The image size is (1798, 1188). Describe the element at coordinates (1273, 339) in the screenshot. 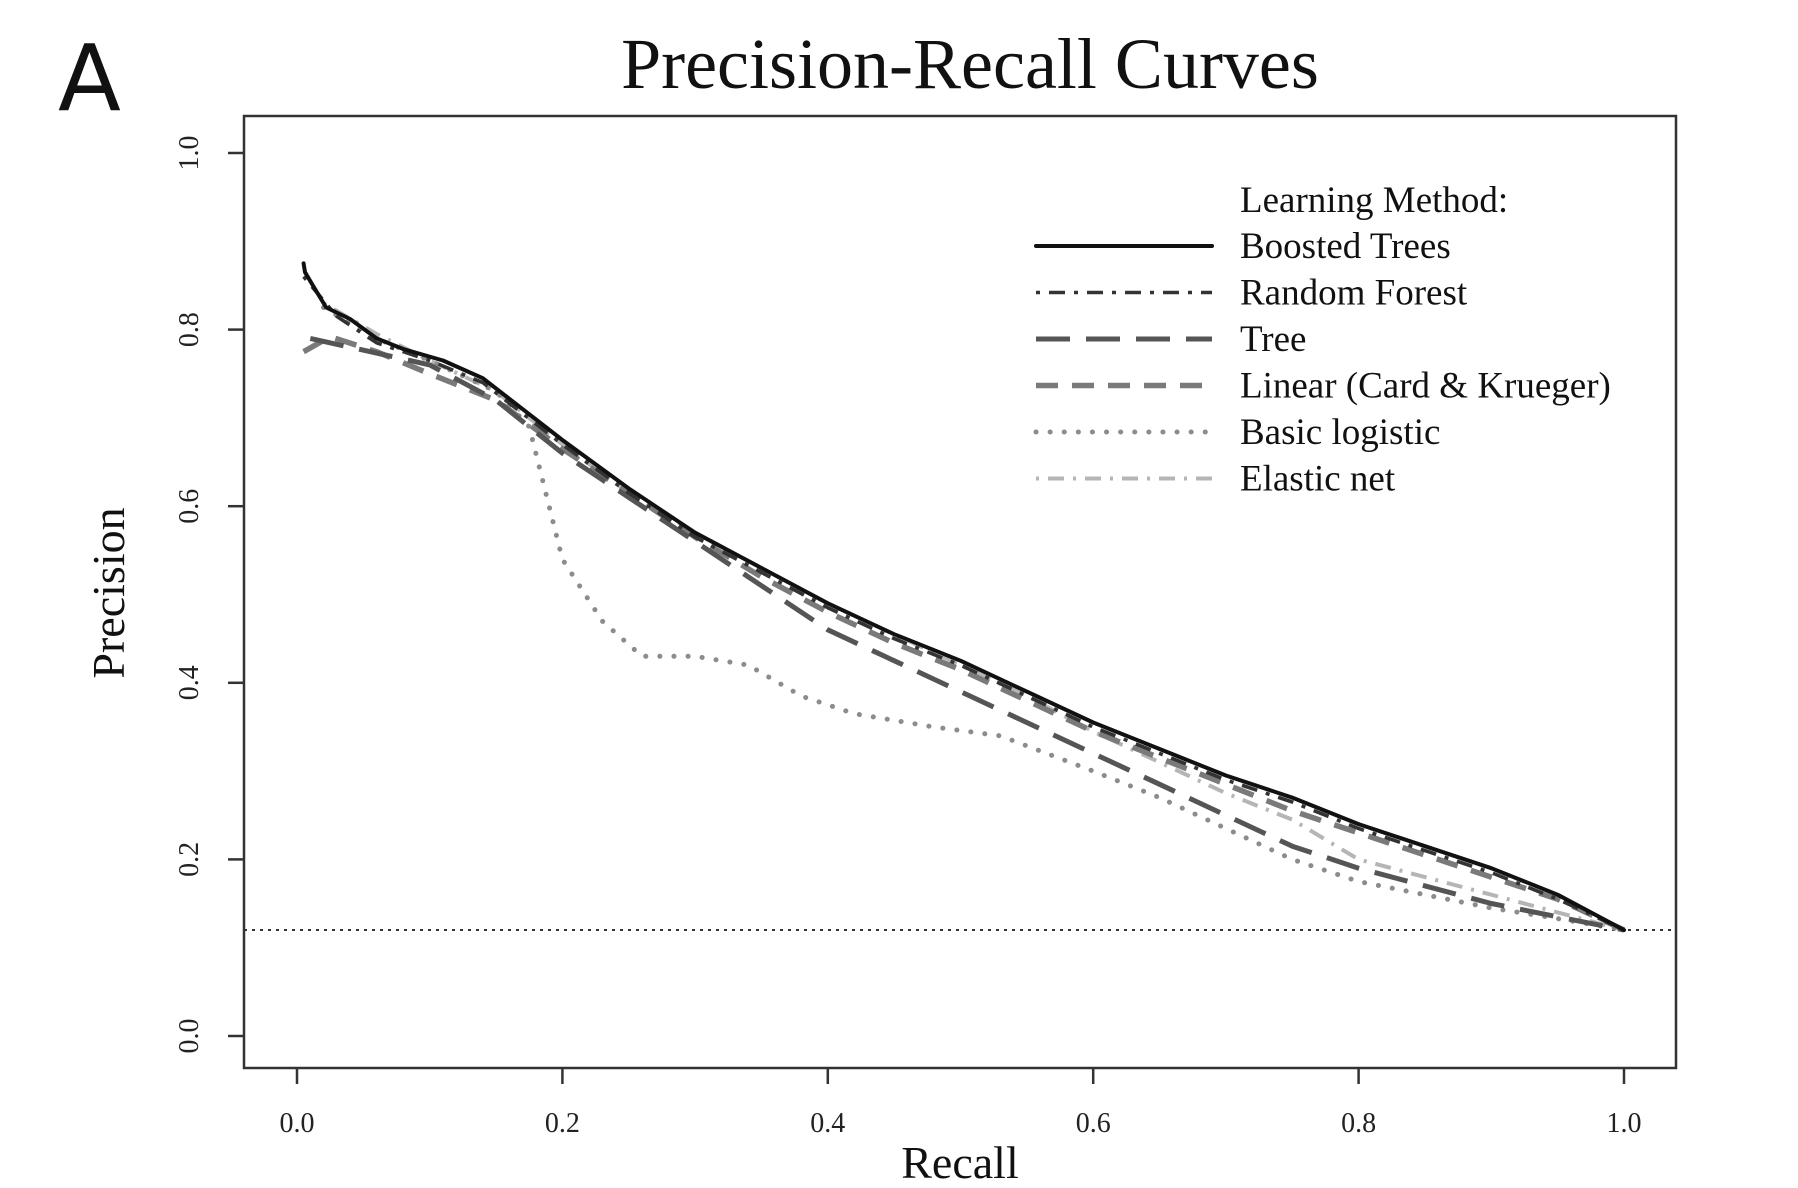

I see `legend-label-tree: Tree` at that location.